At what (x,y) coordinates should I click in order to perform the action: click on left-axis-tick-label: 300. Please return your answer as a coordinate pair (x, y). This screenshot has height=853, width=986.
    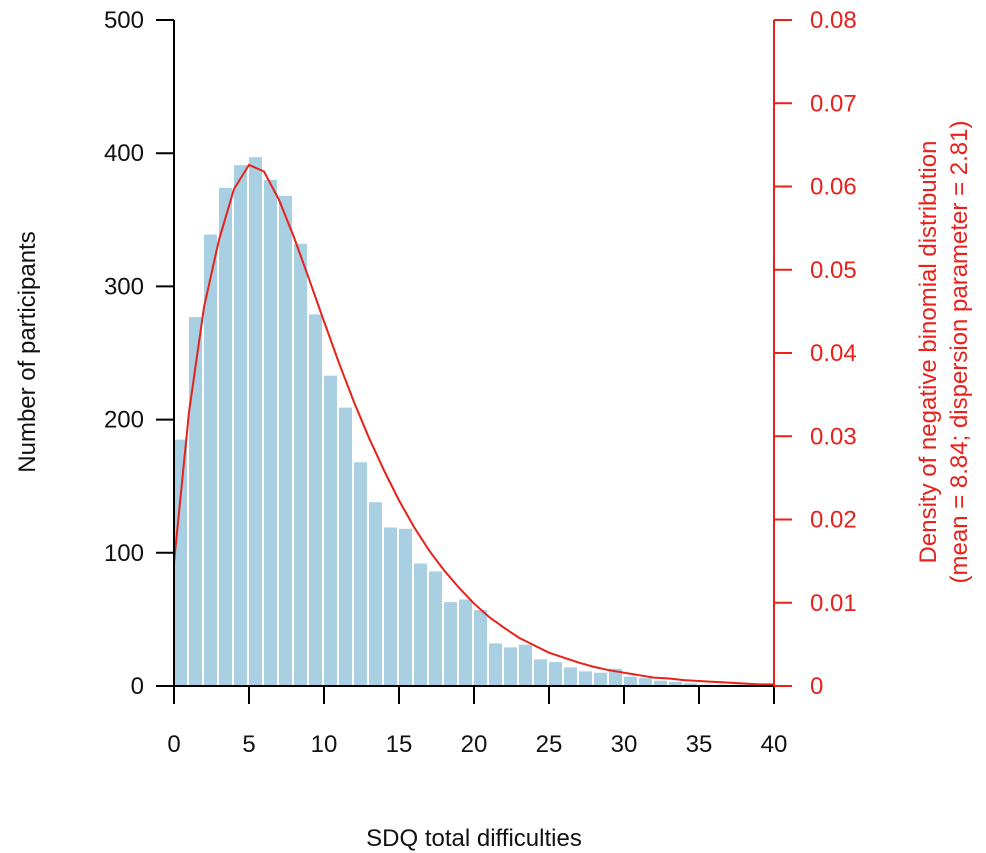
    Looking at the image, I should click on (124, 286).